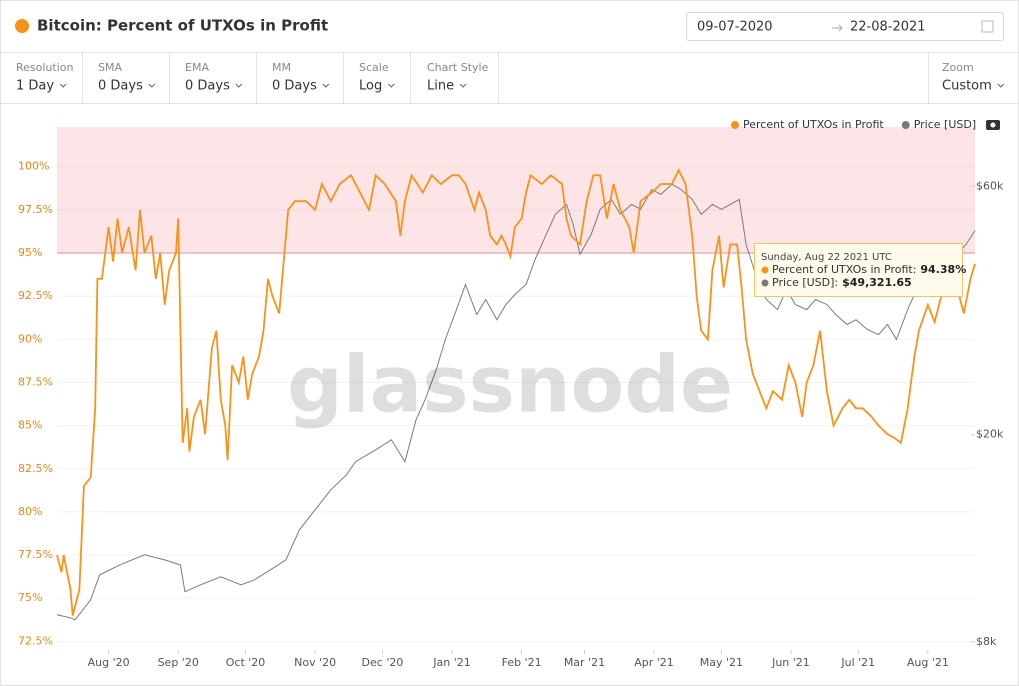 The height and width of the screenshot is (686, 1019). I want to click on x-tick-label: Jan '21, so click(451, 662).